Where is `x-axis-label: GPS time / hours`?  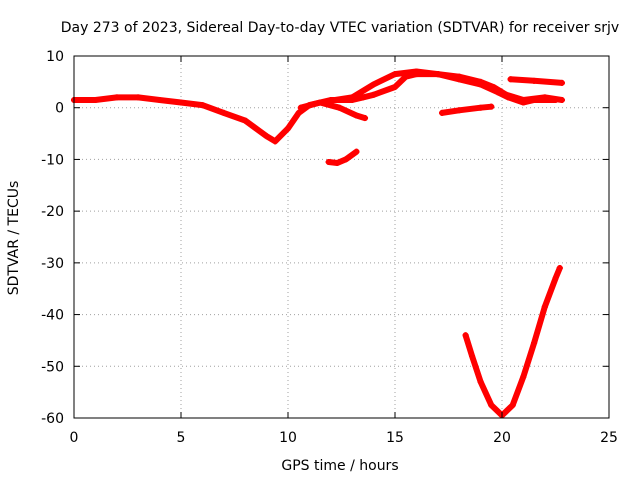
x-axis-label: GPS time / hours is located at coordinates (339, 466).